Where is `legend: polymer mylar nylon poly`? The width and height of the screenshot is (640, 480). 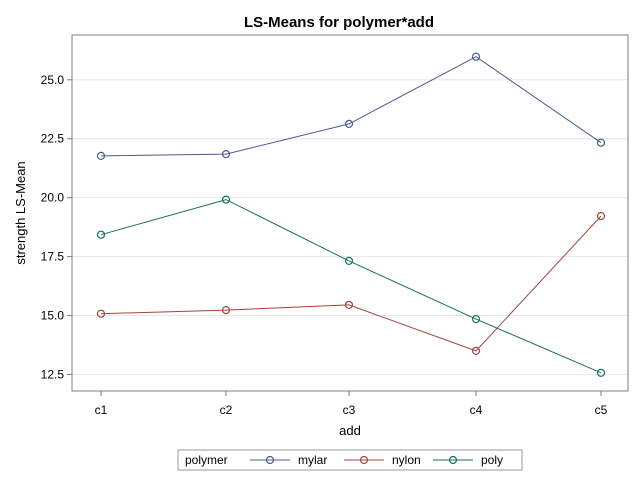
legend: polymer mylar nylon poly is located at coordinates (350, 460).